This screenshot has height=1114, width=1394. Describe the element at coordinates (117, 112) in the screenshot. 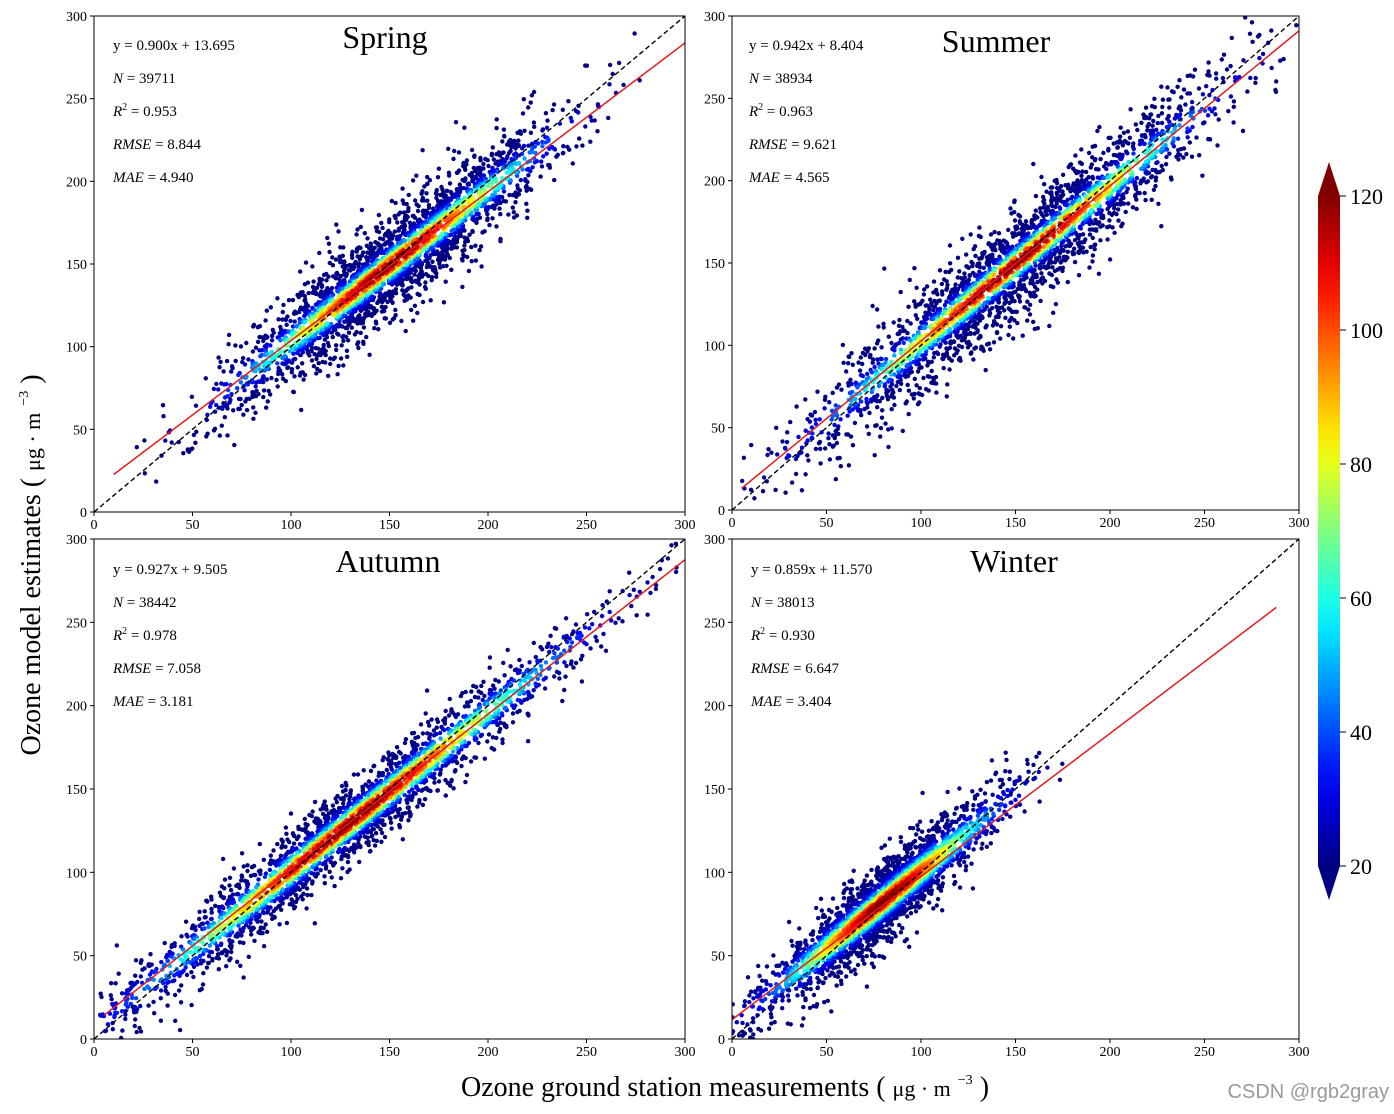

I see `stat-r2-label: R` at that location.